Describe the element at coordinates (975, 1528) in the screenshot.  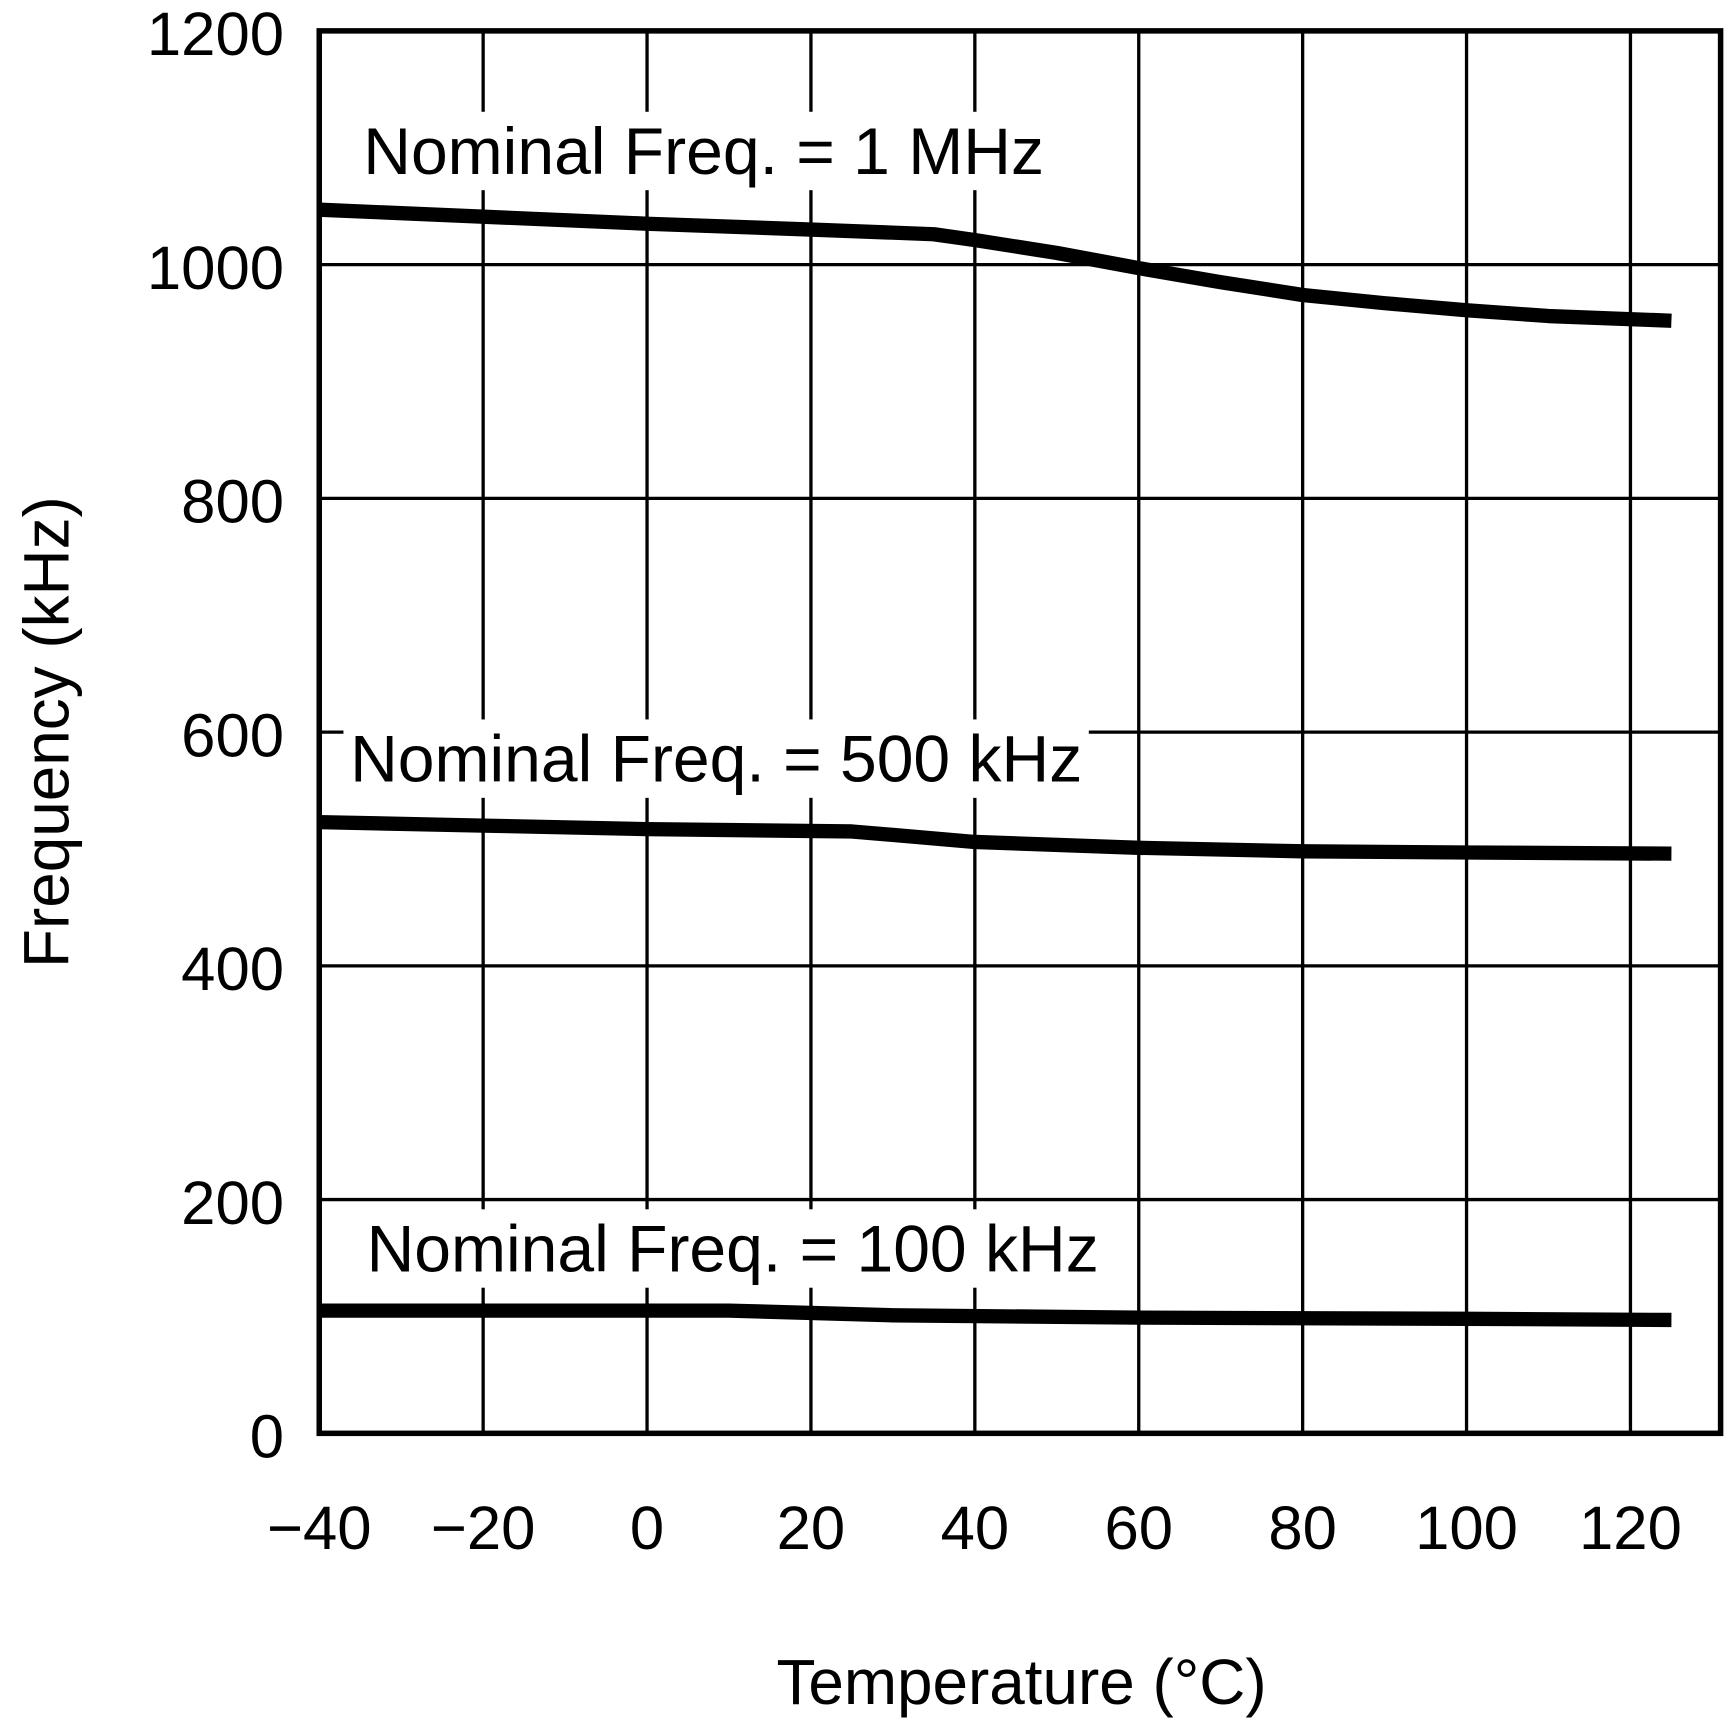
I see `x-tick-label: 40` at that location.